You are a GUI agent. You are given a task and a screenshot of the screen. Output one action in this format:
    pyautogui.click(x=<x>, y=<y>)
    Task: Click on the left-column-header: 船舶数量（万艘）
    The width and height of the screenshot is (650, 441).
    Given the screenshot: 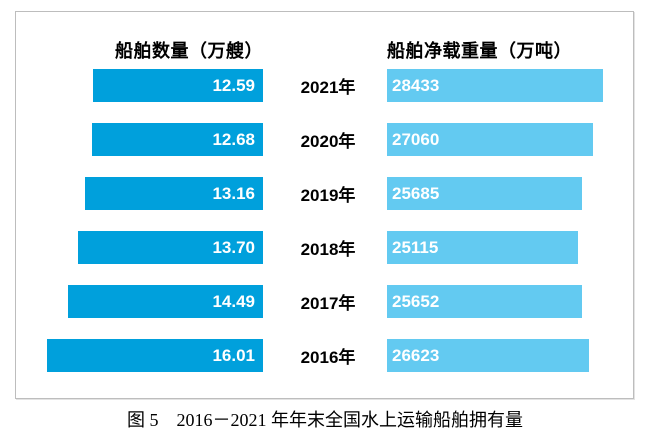 What is the action you would take?
    pyautogui.click(x=189, y=51)
    